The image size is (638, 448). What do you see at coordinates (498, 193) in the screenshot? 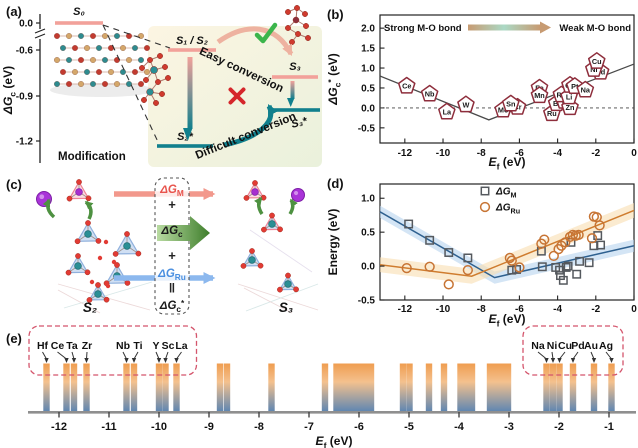
I see `legend-item: ΔGM` at bounding box center [498, 193].